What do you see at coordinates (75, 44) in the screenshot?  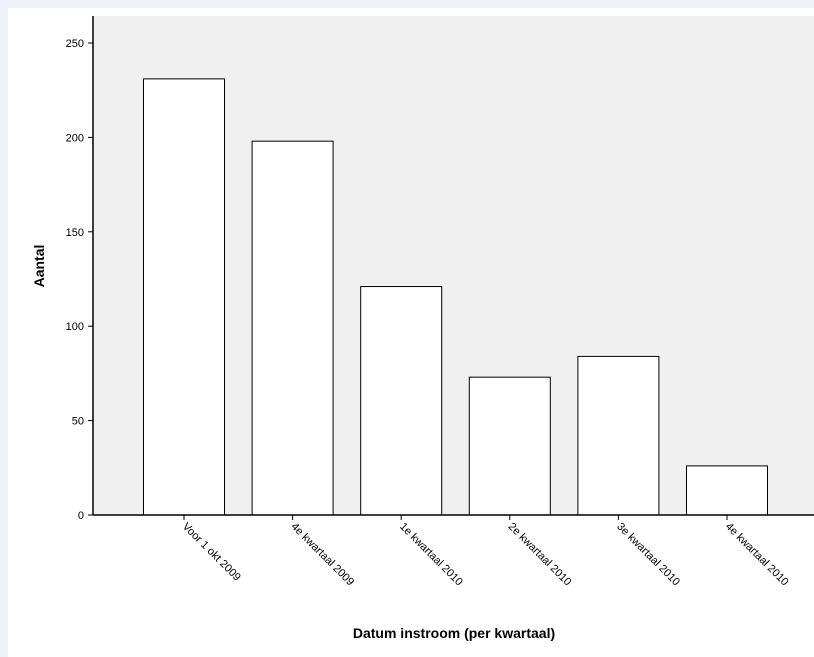 I see `y-tick-label: 250` at bounding box center [75, 44].